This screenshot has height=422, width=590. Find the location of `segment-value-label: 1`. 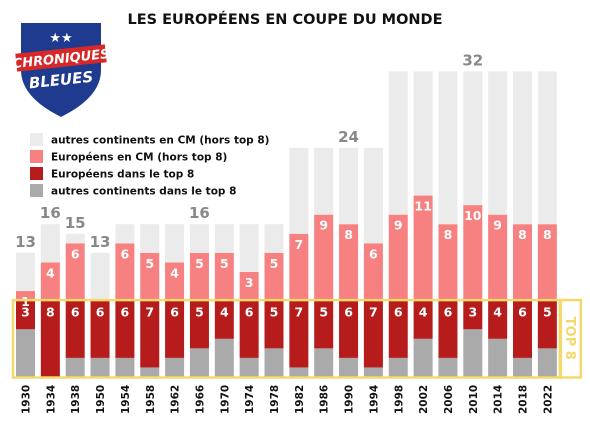

segment-value-label: 1 is located at coordinates (25, 301).